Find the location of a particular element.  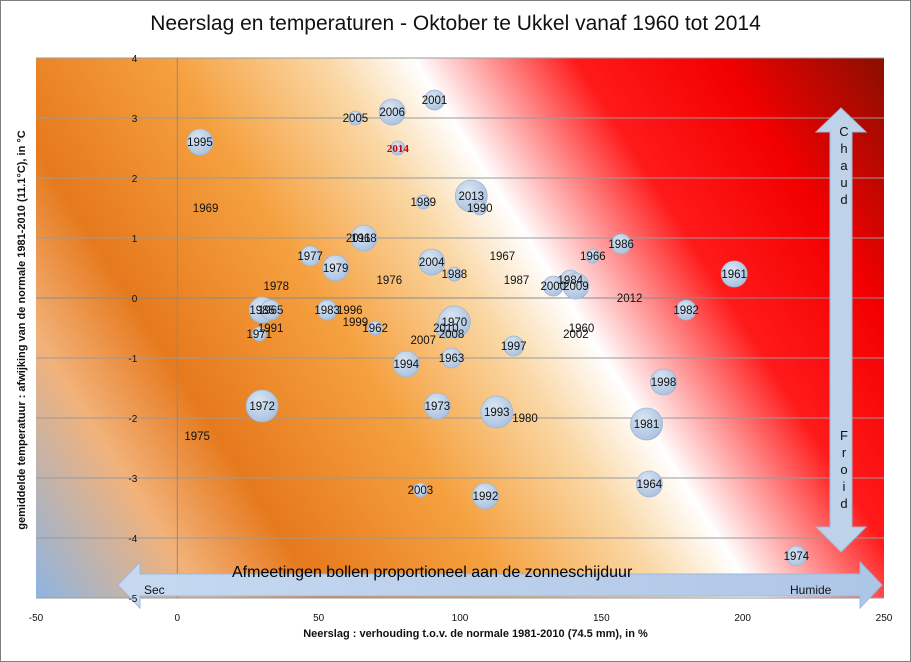

bubble-1997 is located at coordinates (514, 346).